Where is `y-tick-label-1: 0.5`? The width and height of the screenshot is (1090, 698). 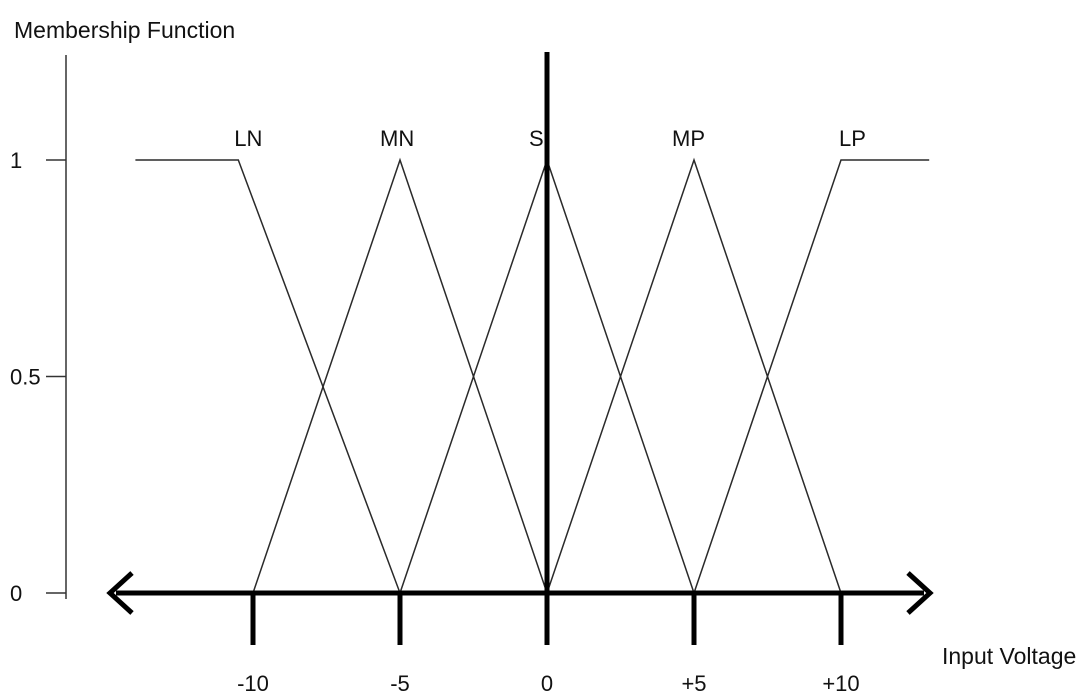 y-tick-label-1: 0.5 is located at coordinates (25, 377).